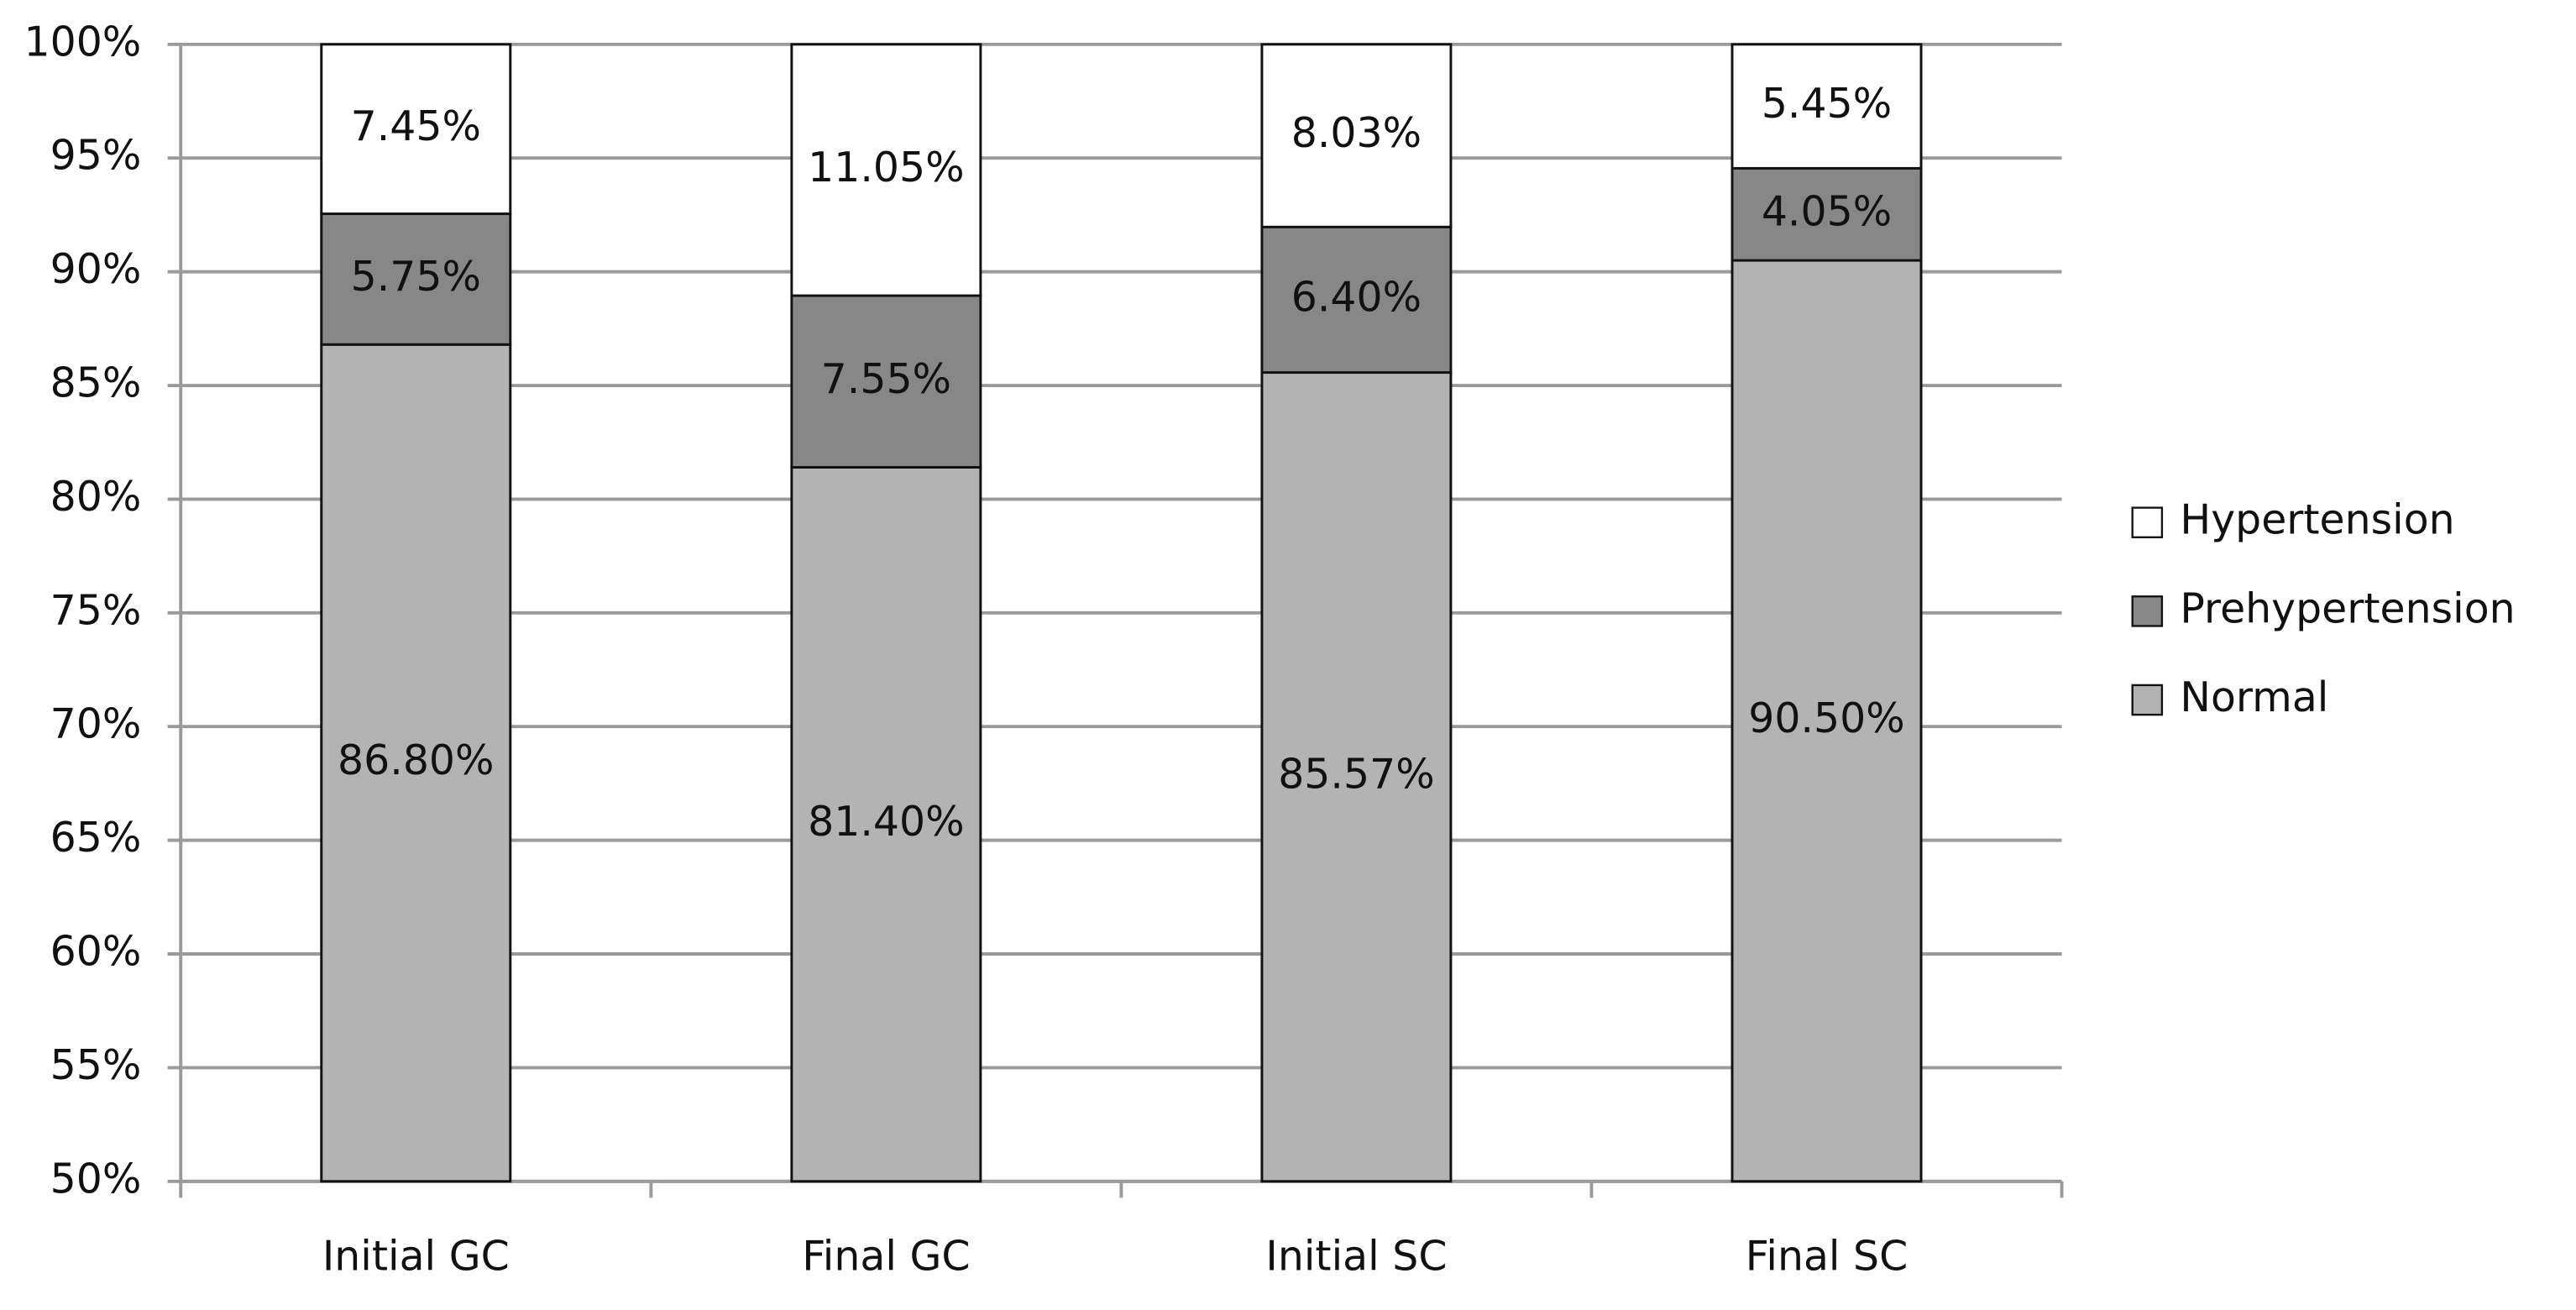 Image resolution: width=2576 pixels, height=1310 pixels. Describe the element at coordinates (83, 42) in the screenshot. I see `y-tick-label: 100%` at that location.